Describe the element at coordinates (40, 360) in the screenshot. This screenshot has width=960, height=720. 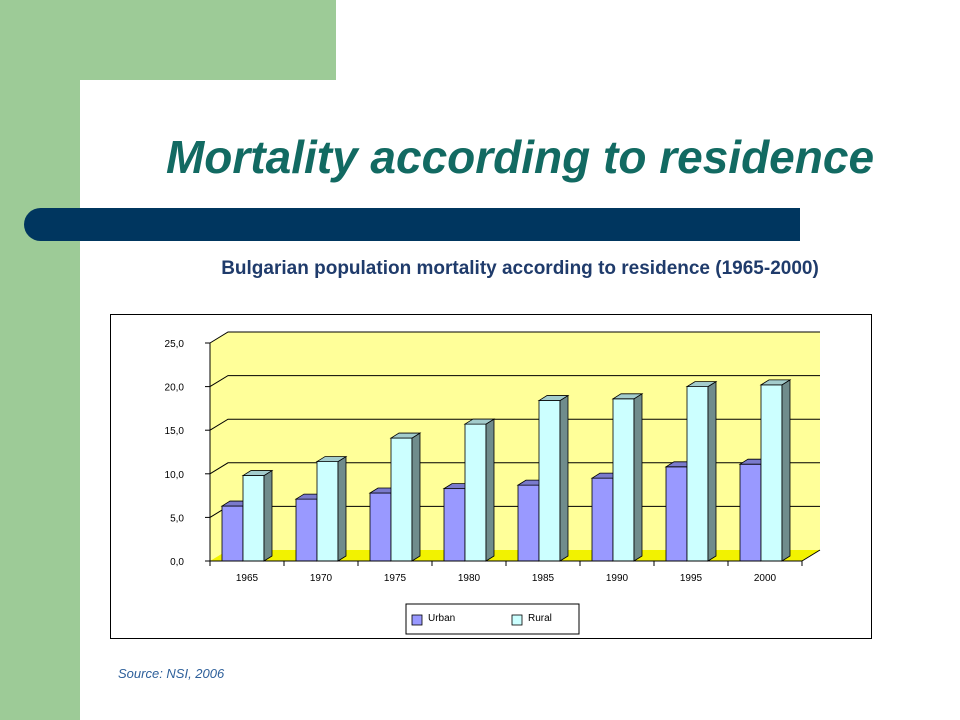
I see `background-green-left` at that location.